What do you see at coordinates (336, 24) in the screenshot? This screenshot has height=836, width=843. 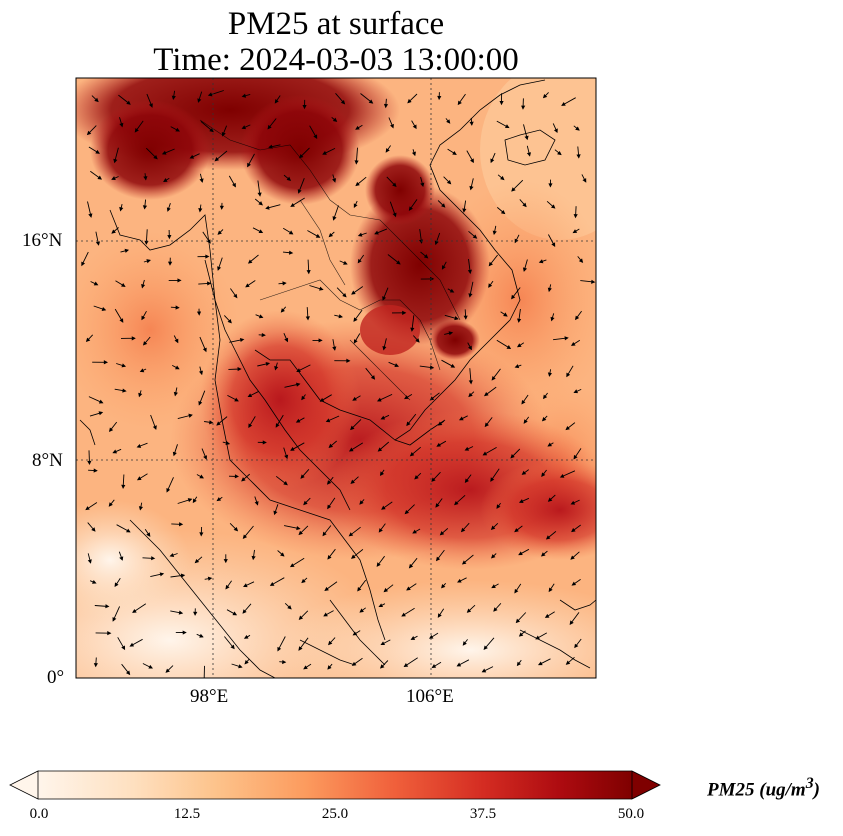 I see `map-title: PM25 at surface` at bounding box center [336, 24].